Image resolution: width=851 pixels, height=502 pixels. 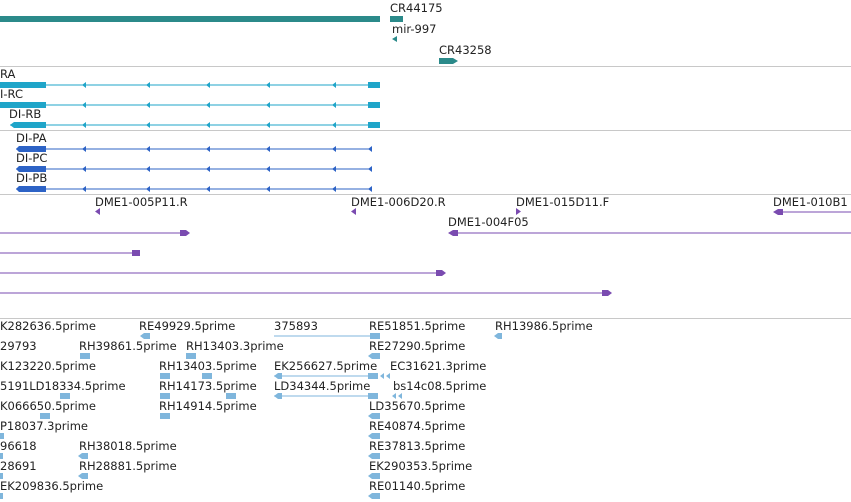 I want to click on probe-006d20-marker, so click(x=353, y=211).